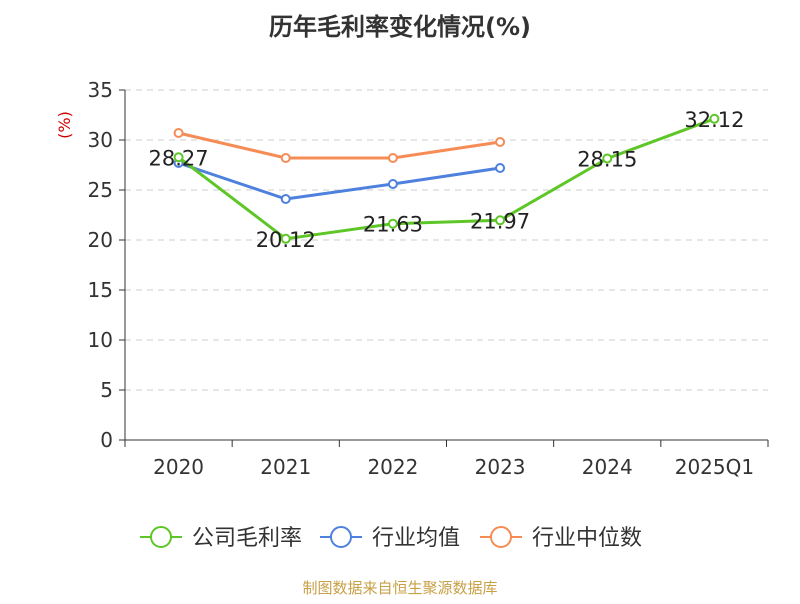 The height and width of the screenshot is (604, 800). I want to click on x-tick-label: 2021, so click(285, 467).